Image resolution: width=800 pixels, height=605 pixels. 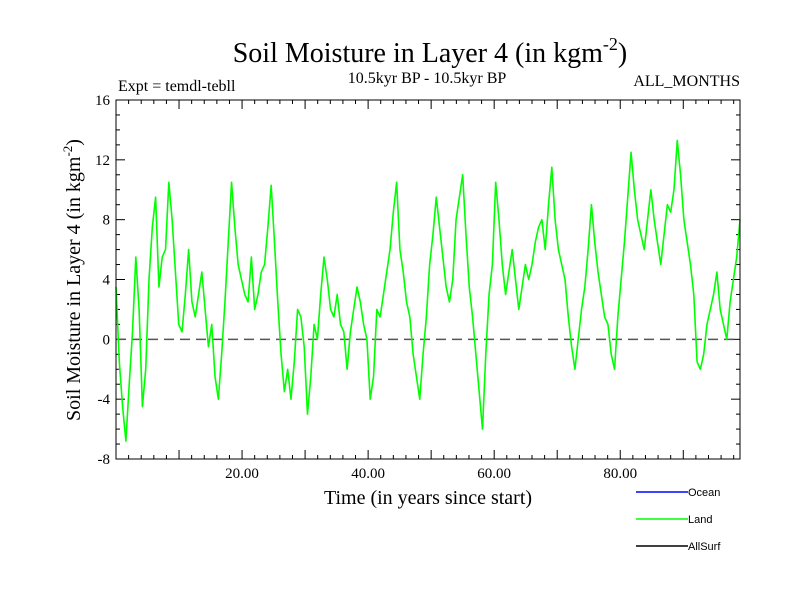 What do you see at coordinates (107, 281) in the screenshot?
I see `y-tick-label: 4` at bounding box center [107, 281].